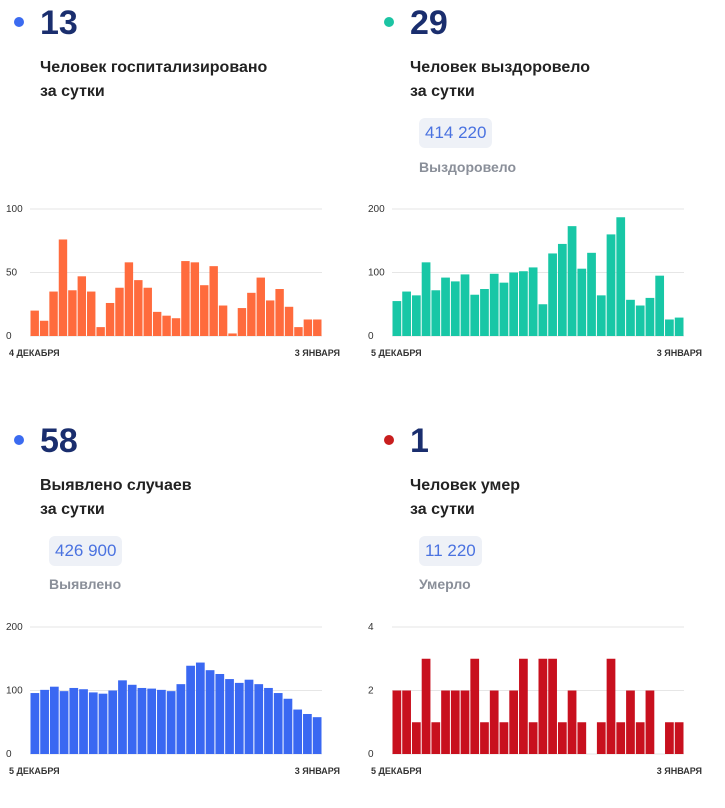 This screenshot has height=808, width=725. What do you see at coordinates (85, 584) in the screenshot?
I see `detected-total-label: Выявлено` at bounding box center [85, 584].